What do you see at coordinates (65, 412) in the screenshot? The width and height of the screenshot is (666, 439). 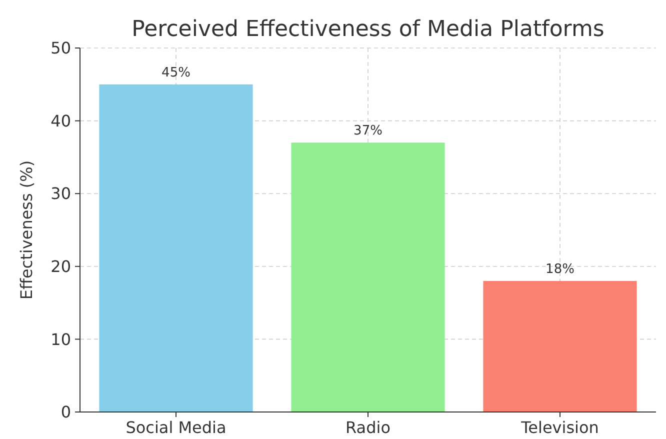 I see `y-tick-label: 0` at bounding box center [65, 412].